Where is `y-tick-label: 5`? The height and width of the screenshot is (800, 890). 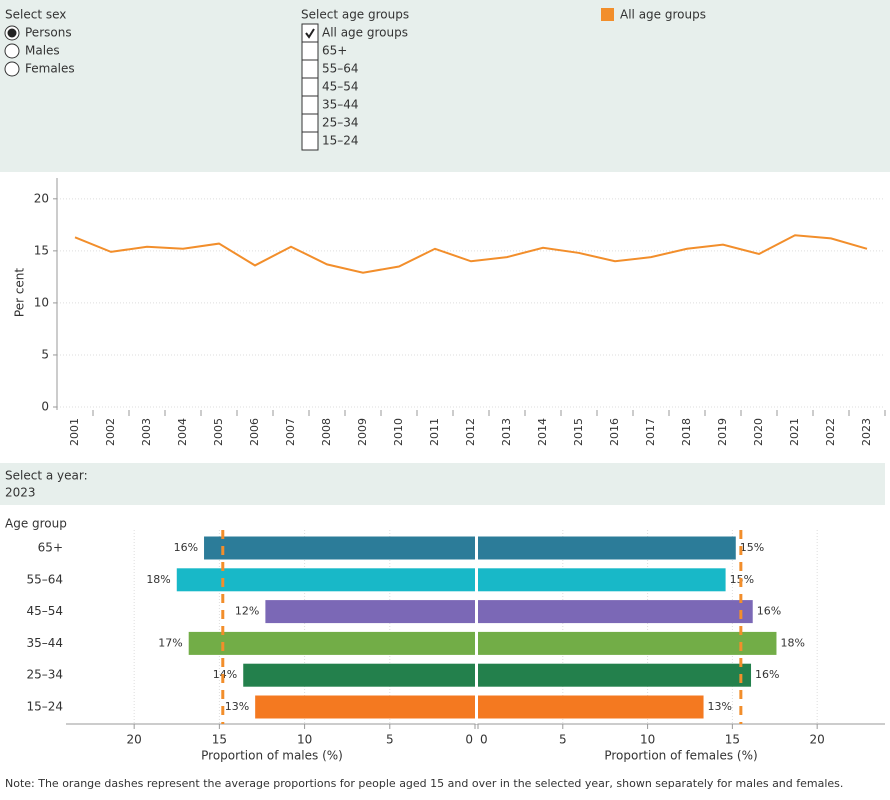 y-tick-label: 5 is located at coordinates (45, 354).